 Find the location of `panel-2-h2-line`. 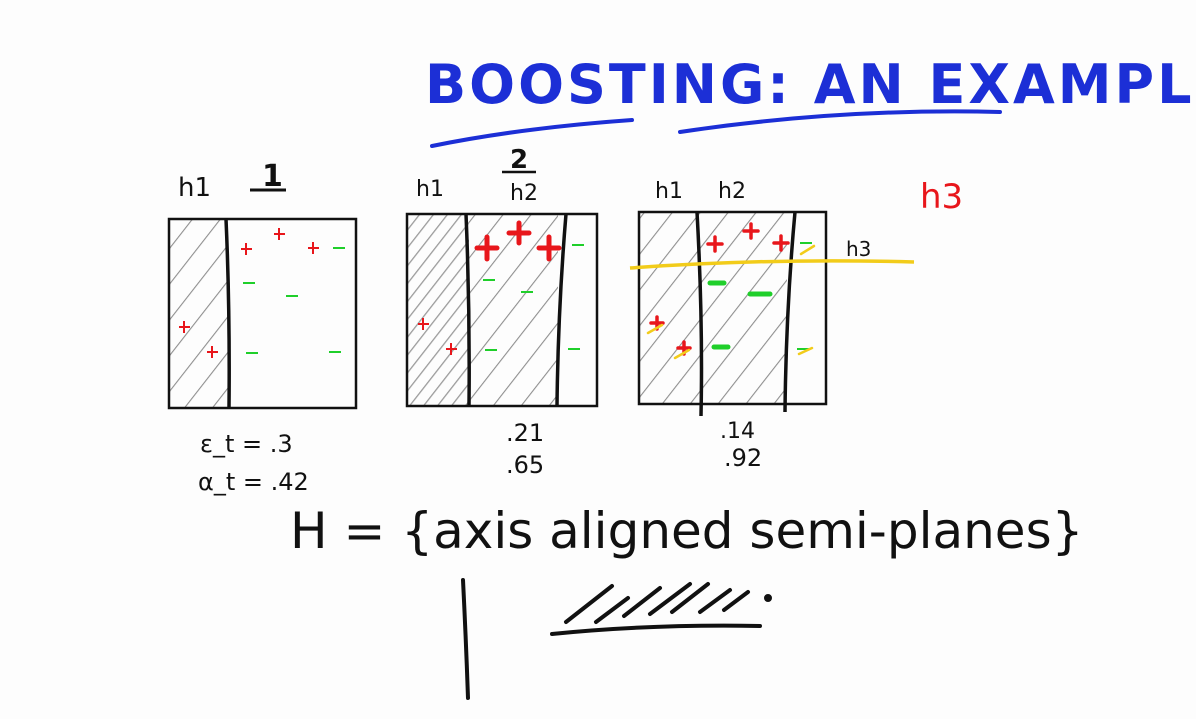

panel-2-h2-line is located at coordinates (561, 310).